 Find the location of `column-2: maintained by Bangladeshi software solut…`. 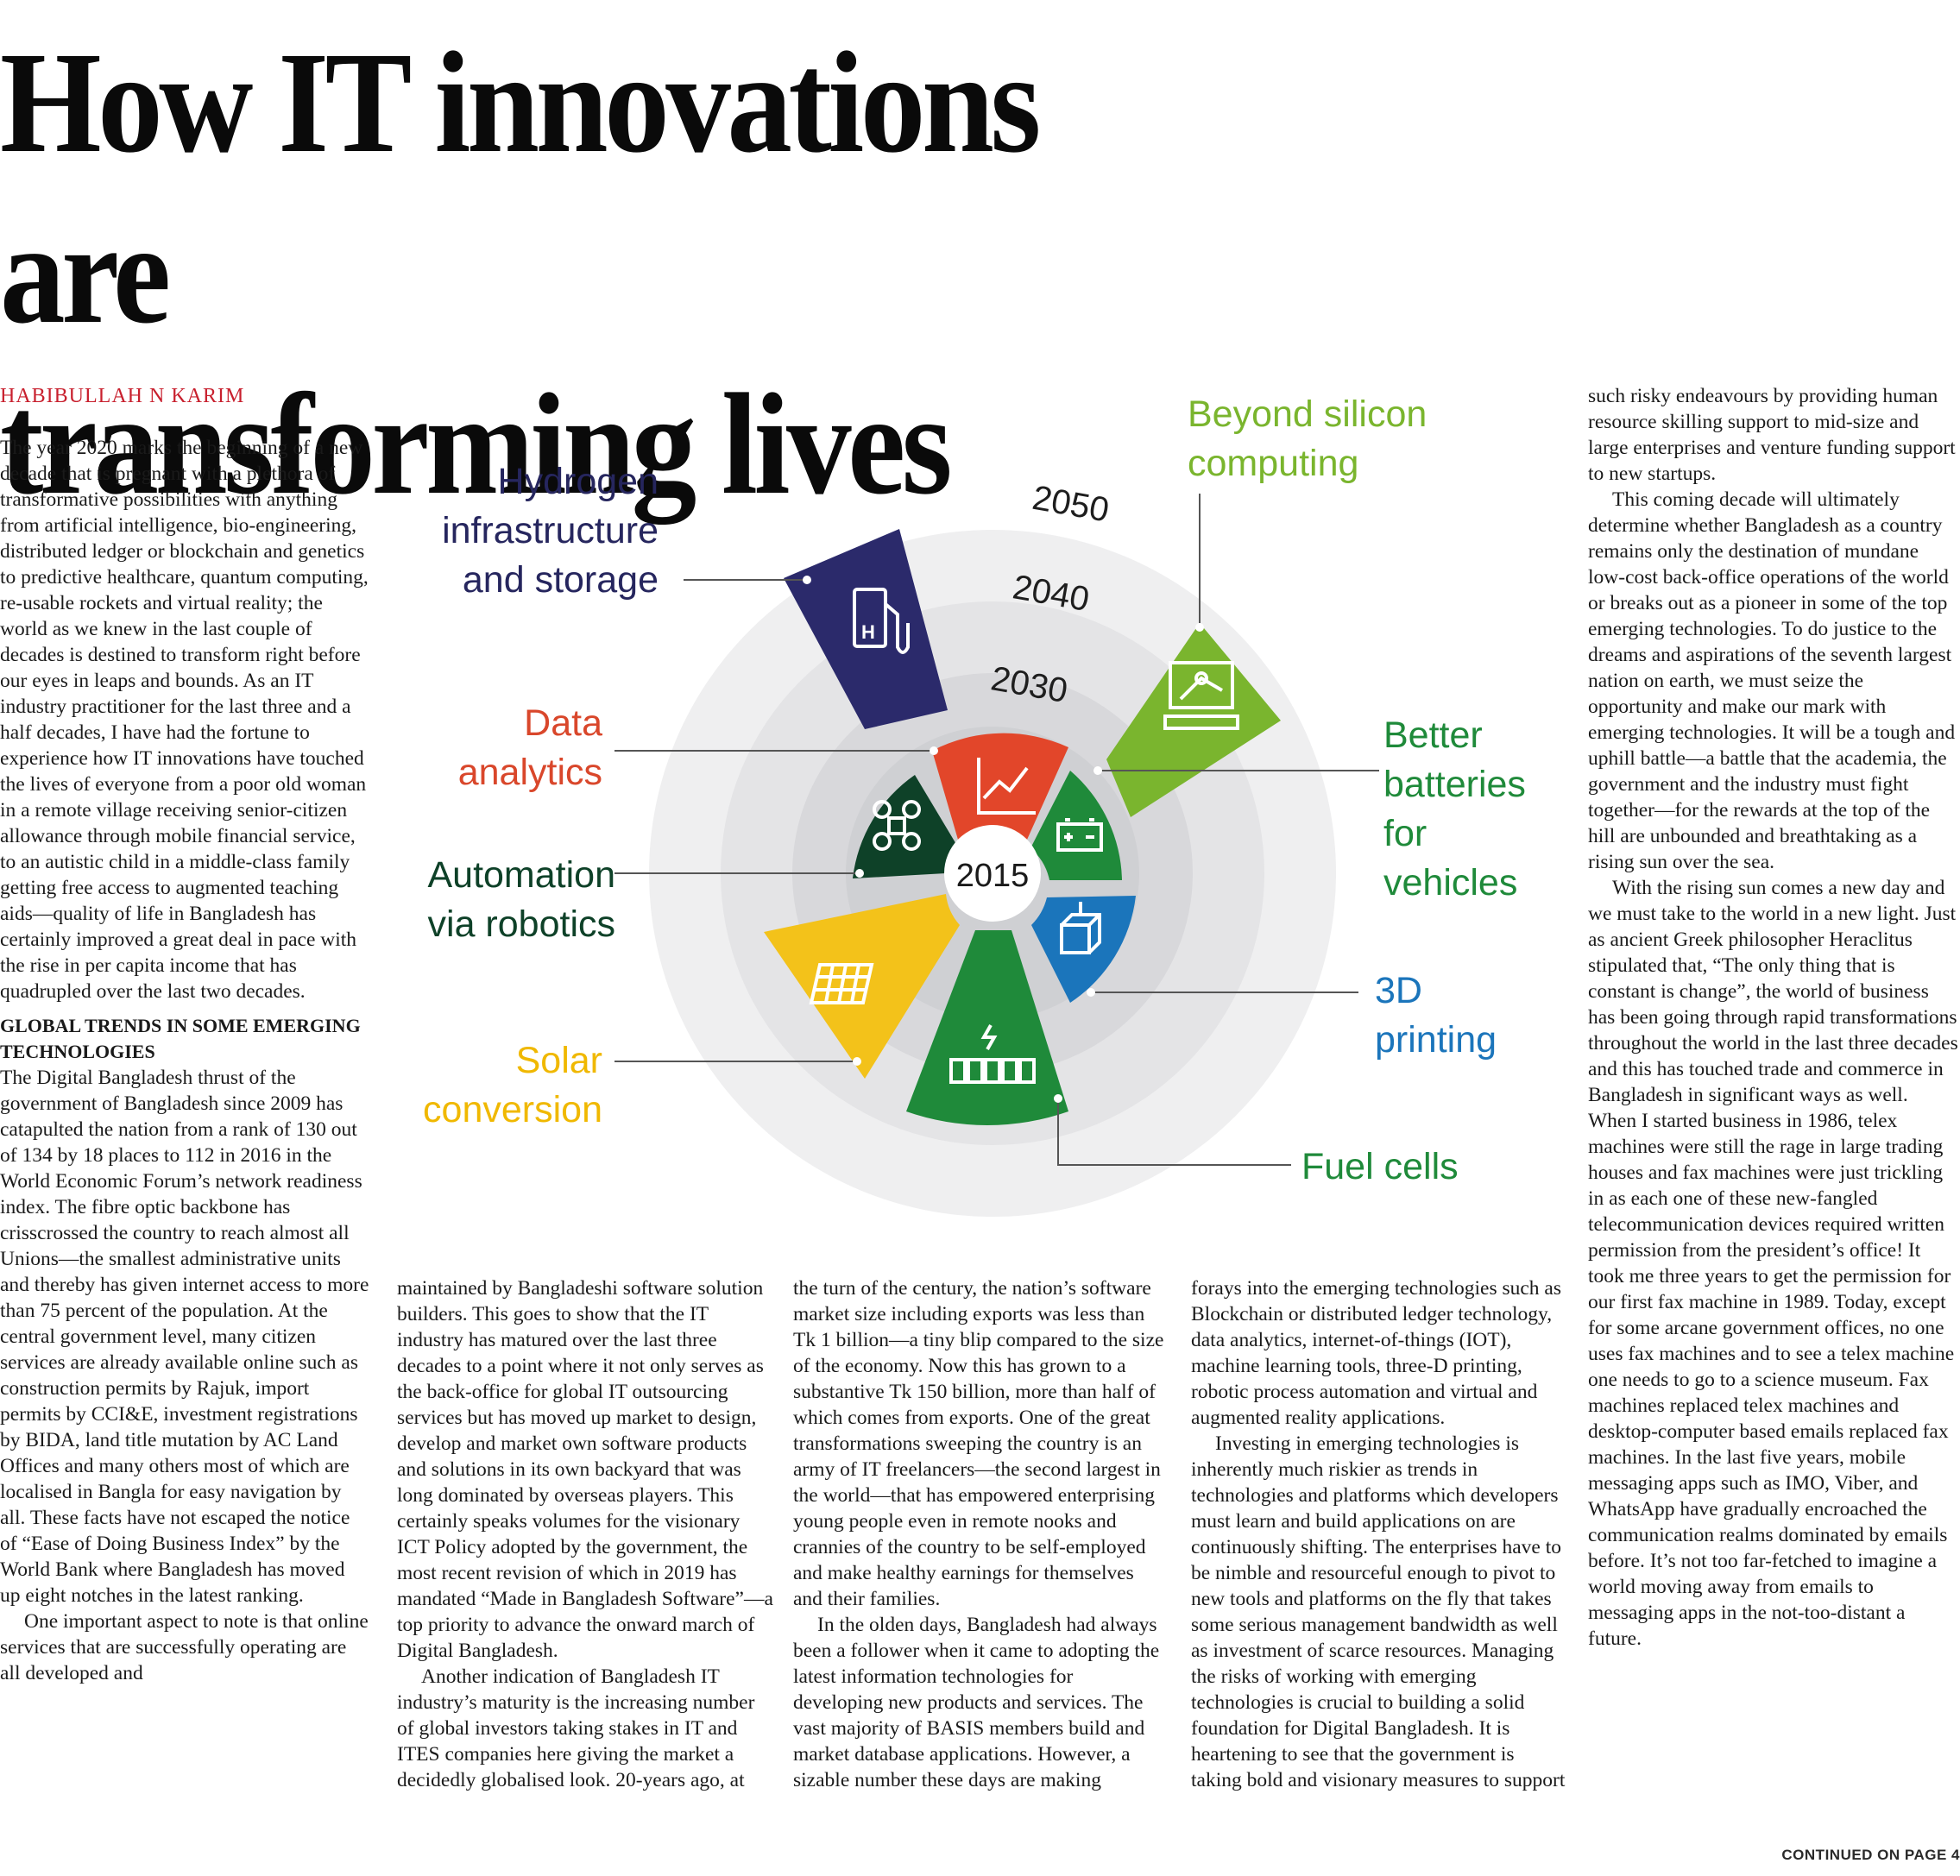

column-2: maintained by Bangladeshi software solut… is located at coordinates (586, 1534).